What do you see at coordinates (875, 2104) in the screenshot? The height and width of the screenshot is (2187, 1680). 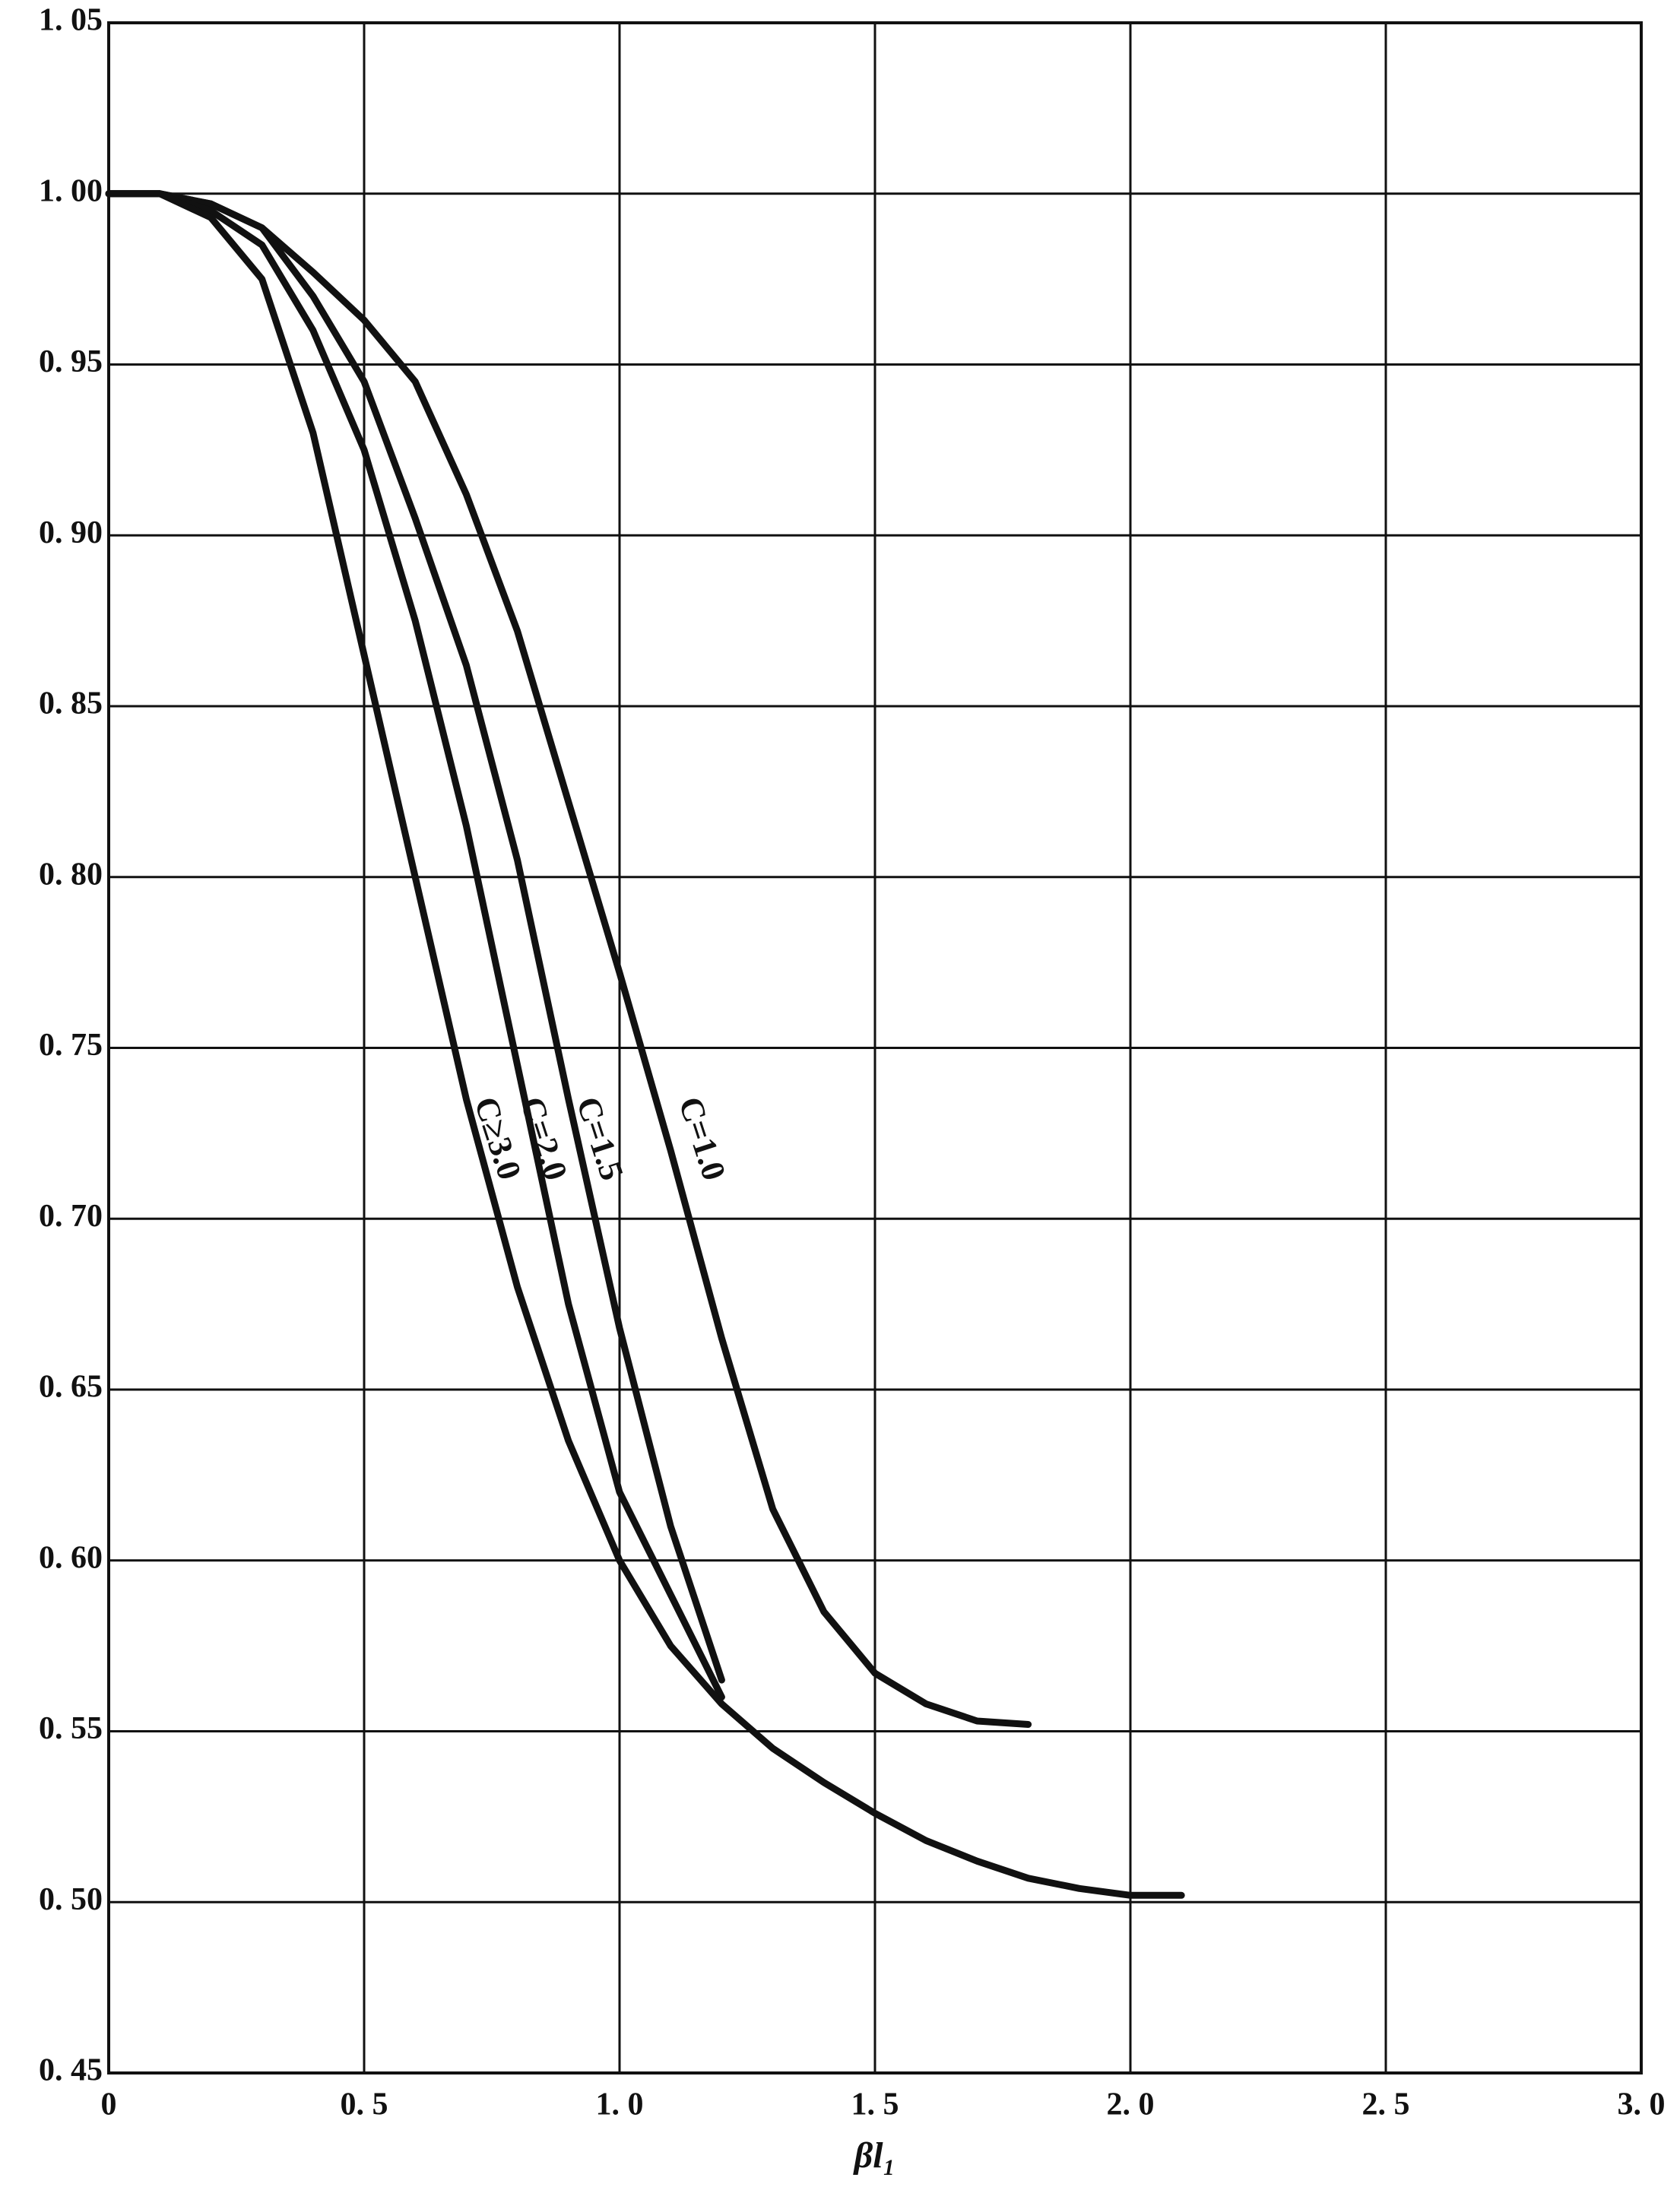 I see `x-tick-label: 1. 5` at bounding box center [875, 2104].